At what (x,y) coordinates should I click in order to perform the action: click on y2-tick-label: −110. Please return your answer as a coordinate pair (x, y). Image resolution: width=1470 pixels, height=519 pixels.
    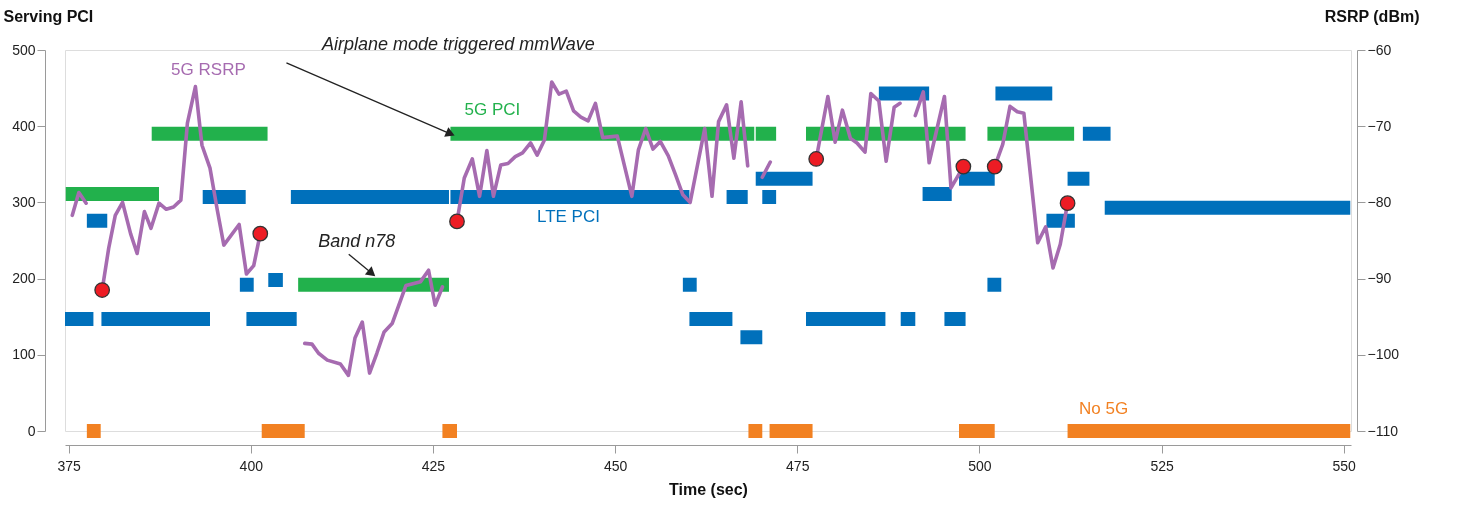
    Looking at the image, I should click on (1383, 430).